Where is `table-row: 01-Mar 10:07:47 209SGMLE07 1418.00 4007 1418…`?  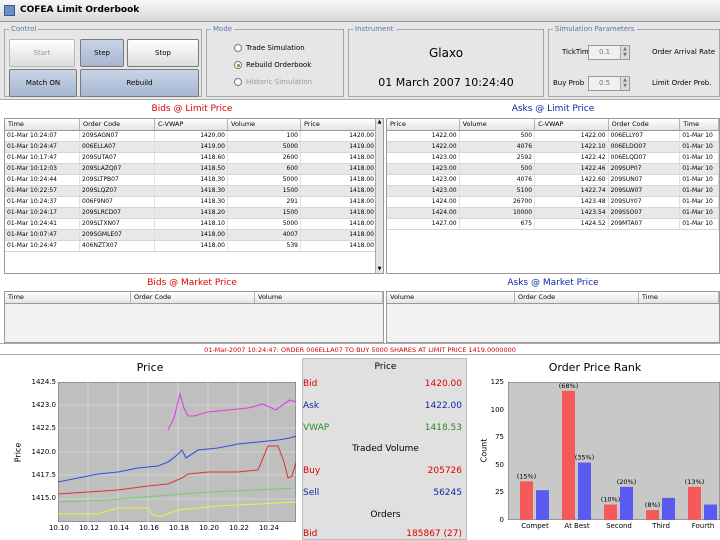 table-row: 01-Mar 10:07:47 209SGMLE07 1418.00 4007 1418… is located at coordinates (194, 235).